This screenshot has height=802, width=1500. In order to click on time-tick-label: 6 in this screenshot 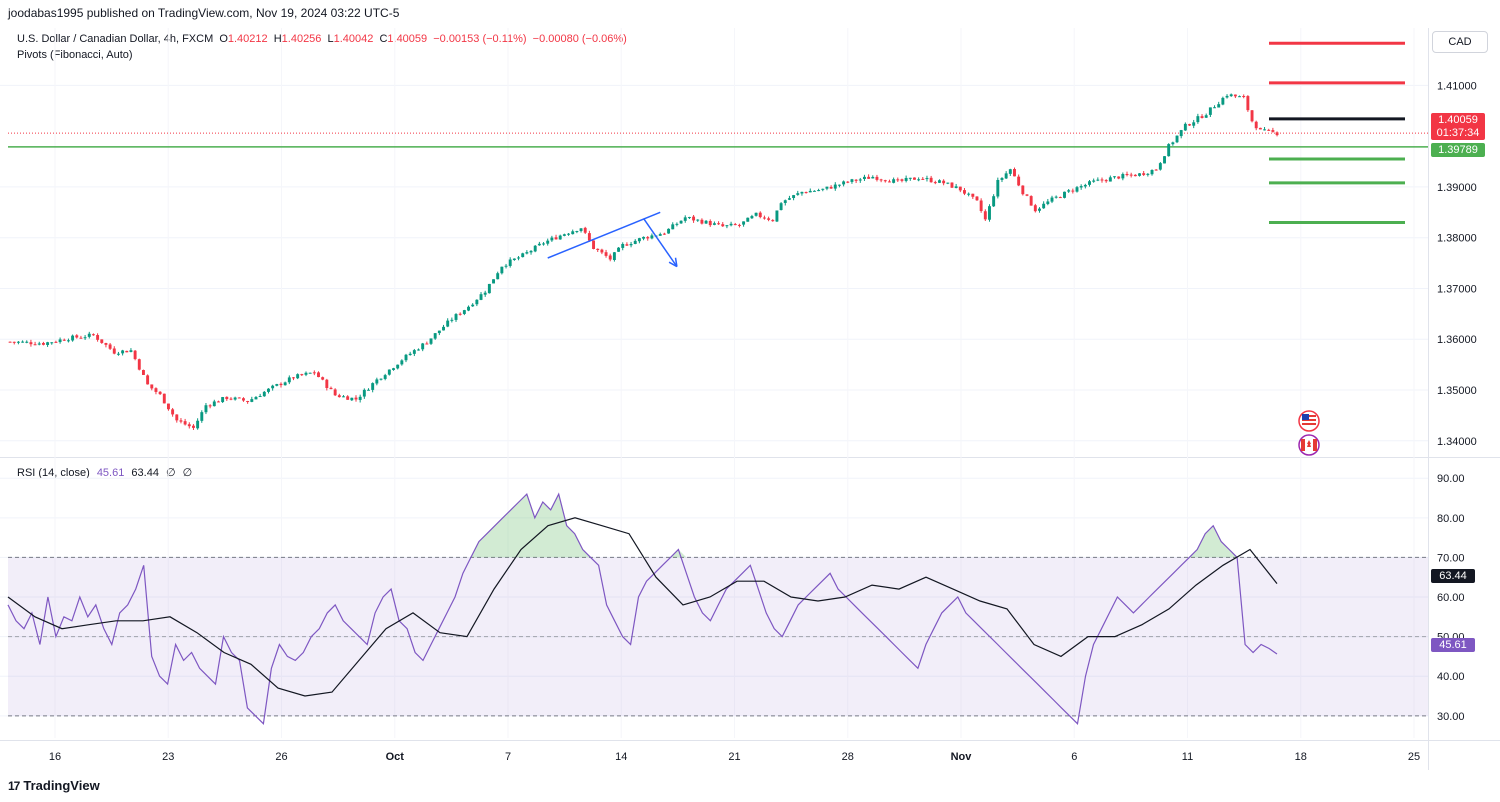, I will do `click(1074, 757)`.